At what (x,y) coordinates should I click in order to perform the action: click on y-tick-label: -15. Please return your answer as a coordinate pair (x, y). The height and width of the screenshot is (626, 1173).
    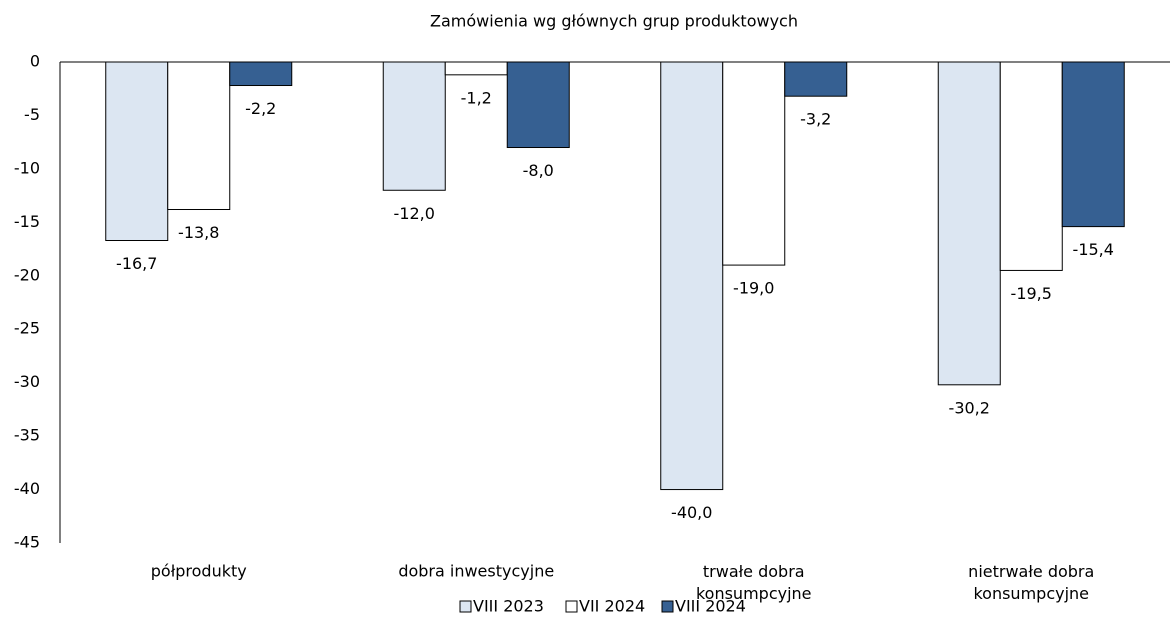
    Looking at the image, I should click on (27, 221).